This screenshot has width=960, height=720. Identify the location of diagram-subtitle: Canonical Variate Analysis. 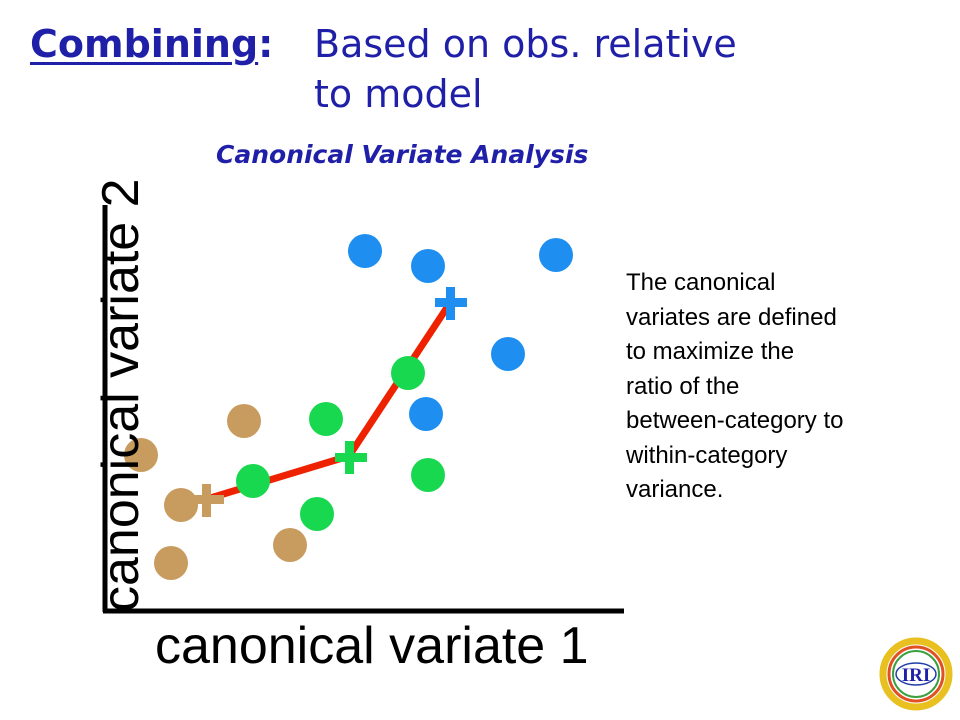
(402, 154).